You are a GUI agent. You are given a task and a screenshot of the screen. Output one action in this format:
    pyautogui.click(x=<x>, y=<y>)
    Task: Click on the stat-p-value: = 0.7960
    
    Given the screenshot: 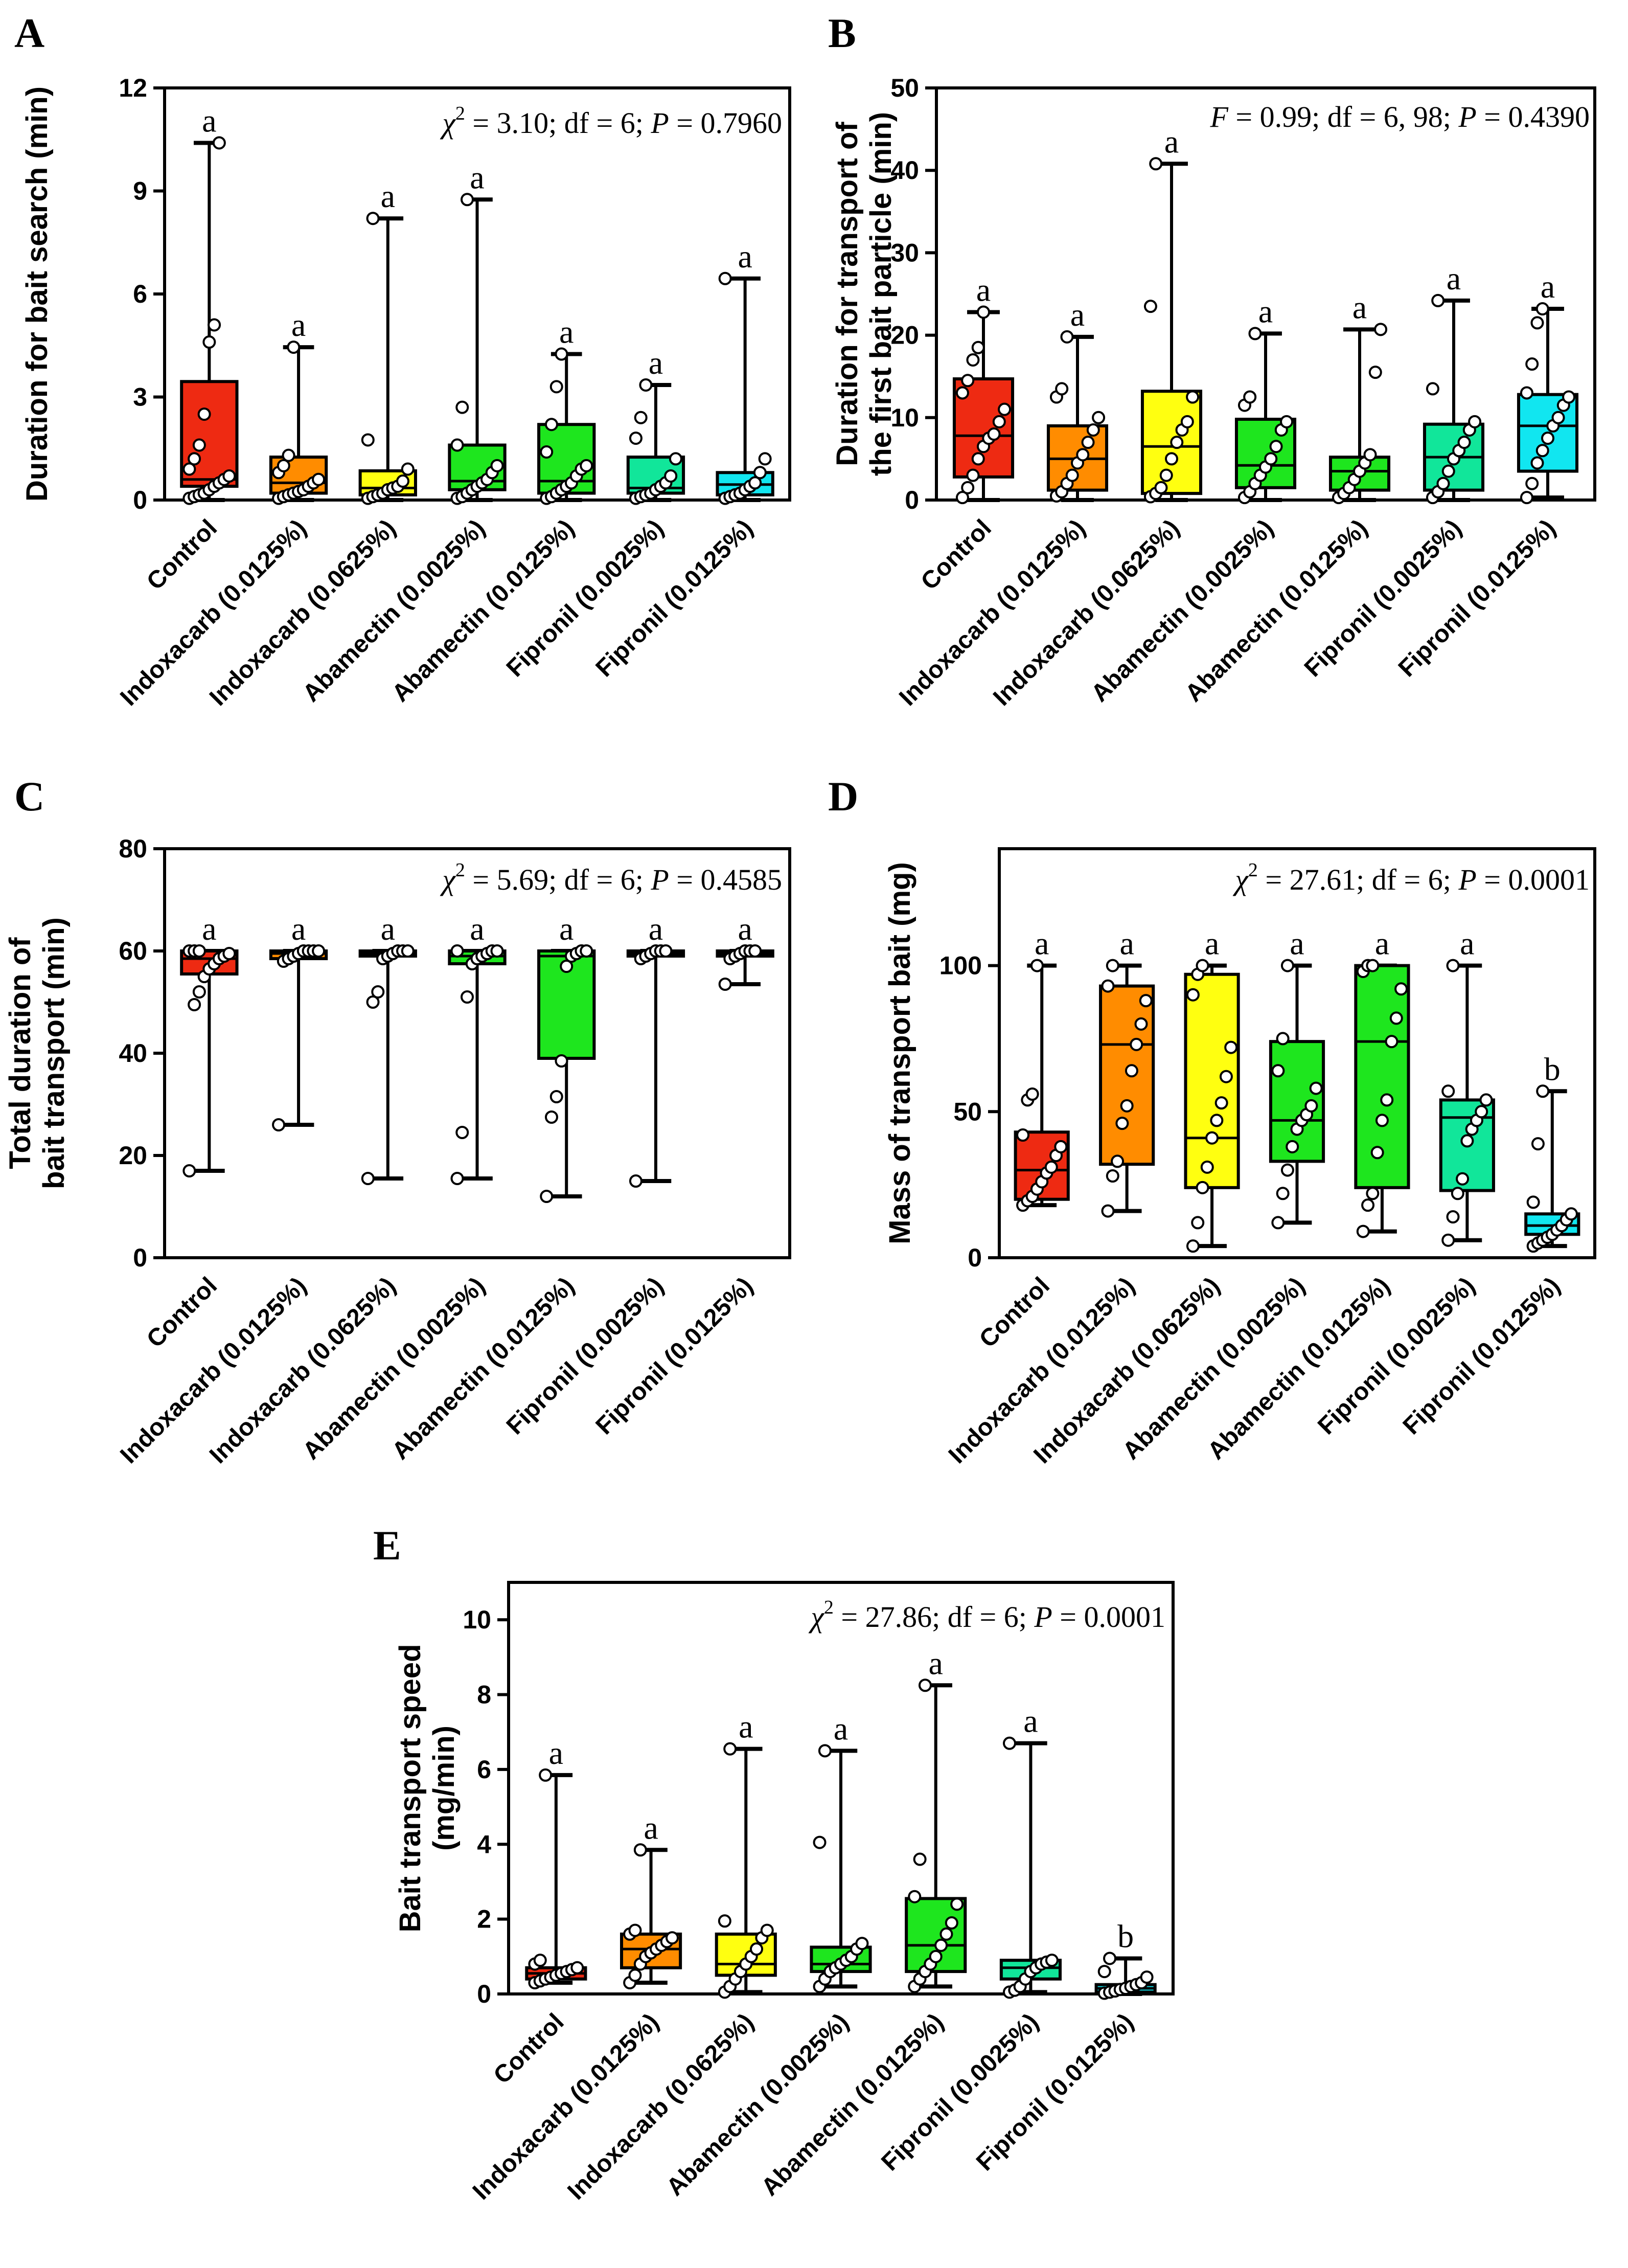 What is the action you would take?
    pyautogui.click(x=725, y=123)
    